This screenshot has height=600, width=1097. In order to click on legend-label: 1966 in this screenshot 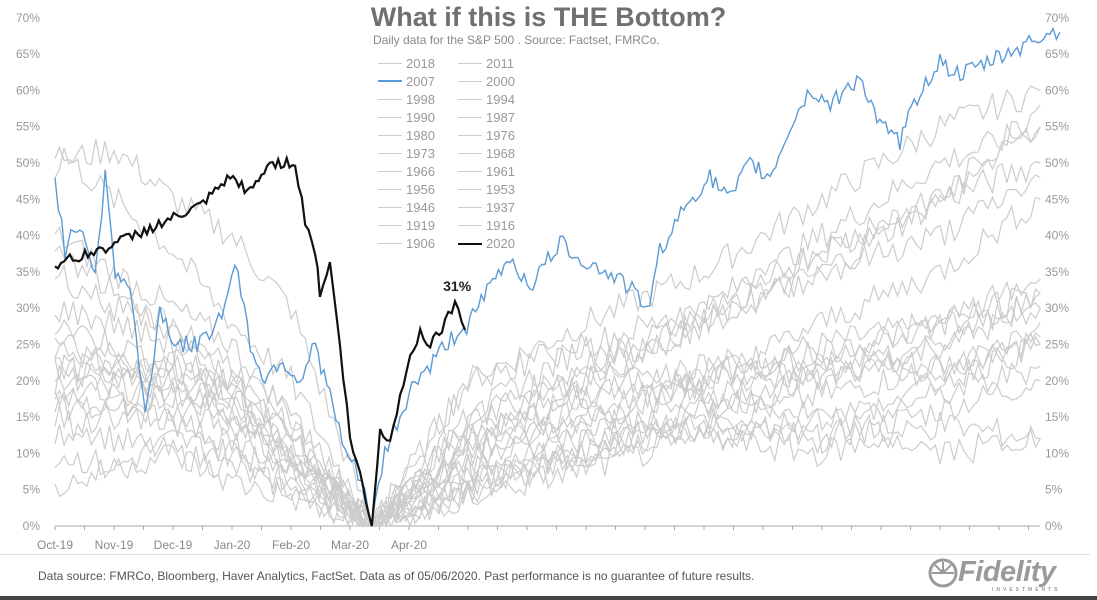, I will do `click(420, 172)`.